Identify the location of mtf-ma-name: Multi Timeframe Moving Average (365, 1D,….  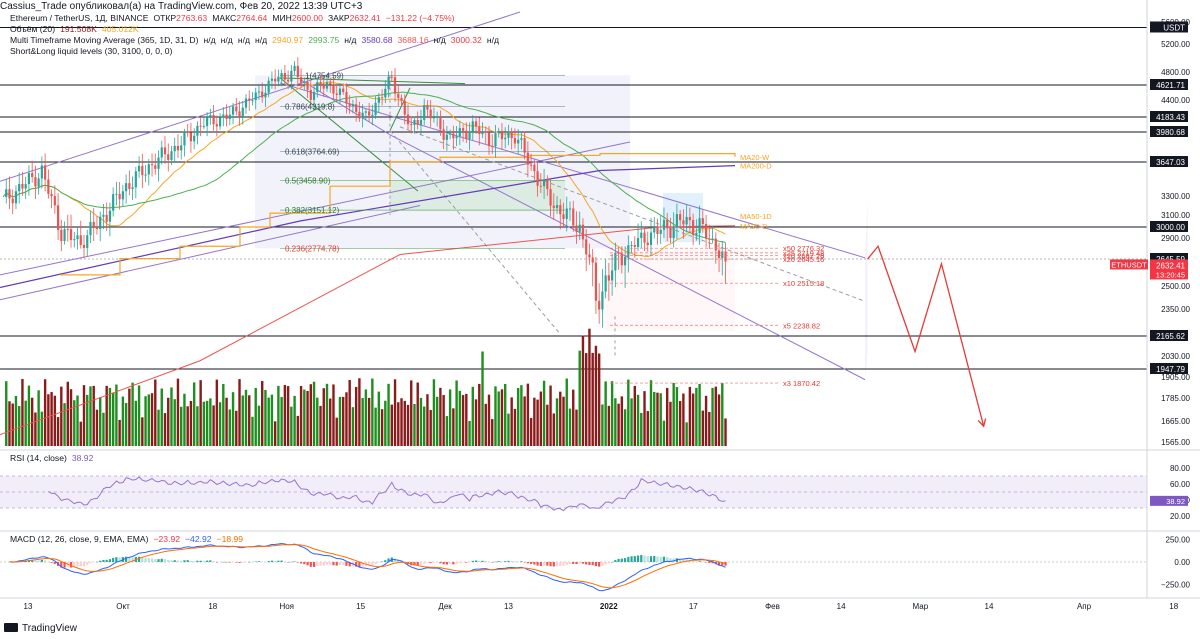
(104, 40).